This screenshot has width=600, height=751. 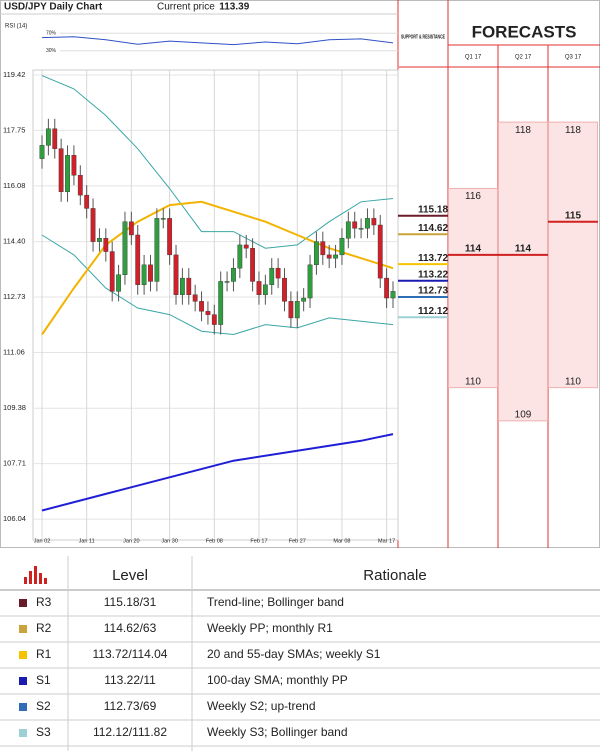 What do you see at coordinates (53, 7) in the screenshot?
I see `chart-title: USD/JPY Daily Chart` at bounding box center [53, 7].